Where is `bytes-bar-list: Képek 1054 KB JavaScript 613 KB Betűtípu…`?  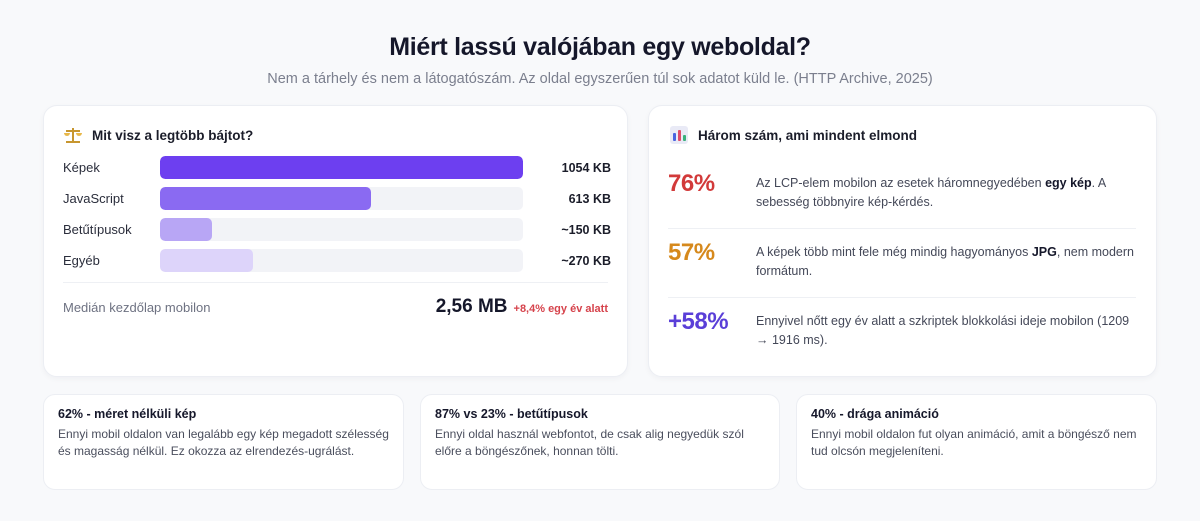
bytes-bar-list: Képek 1054 KB JavaScript 613 KB Betűtípu… is located at coordinates (337, 218).